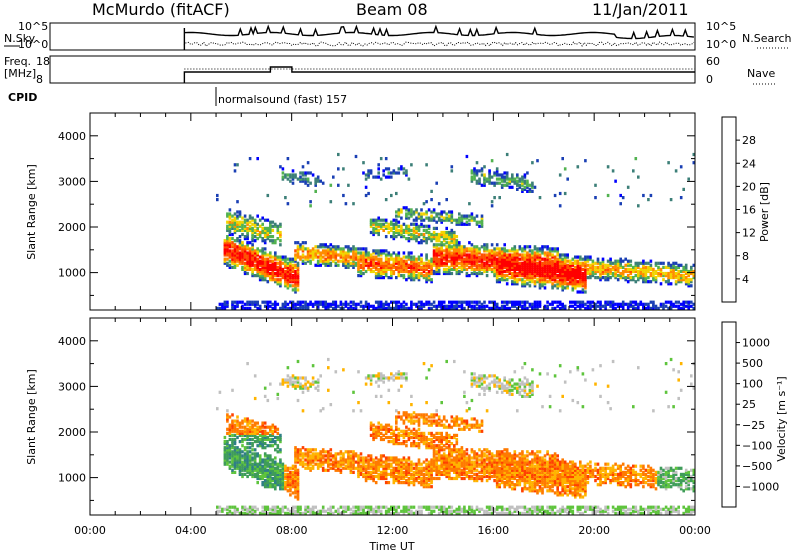 This screenshot has width=800, height=554. What do you see at coordinates (391, 546) in the screenshot?
I see `x-axis-label: Time UT` at bounding box center [391, 546].